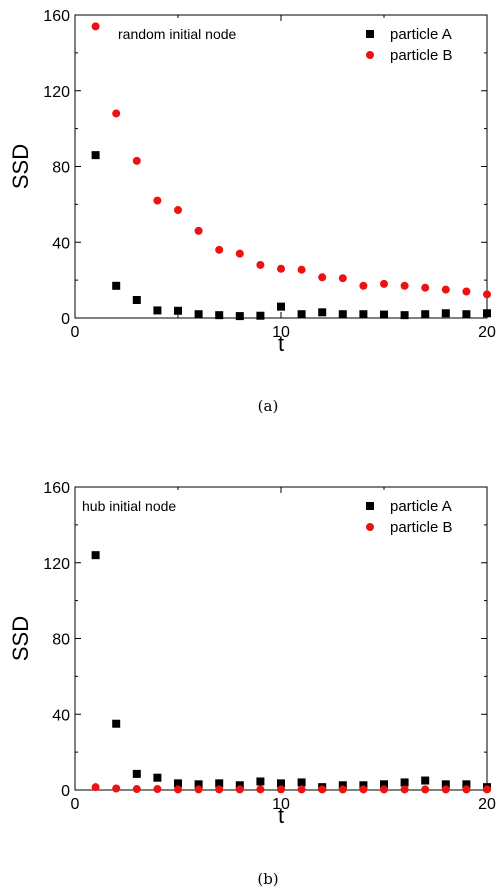 This screenshot has width=500, height=895. Describe the element at coordinates (129, 506) in the screenshot. I see `plot-annotation: hub initial node` at that location.